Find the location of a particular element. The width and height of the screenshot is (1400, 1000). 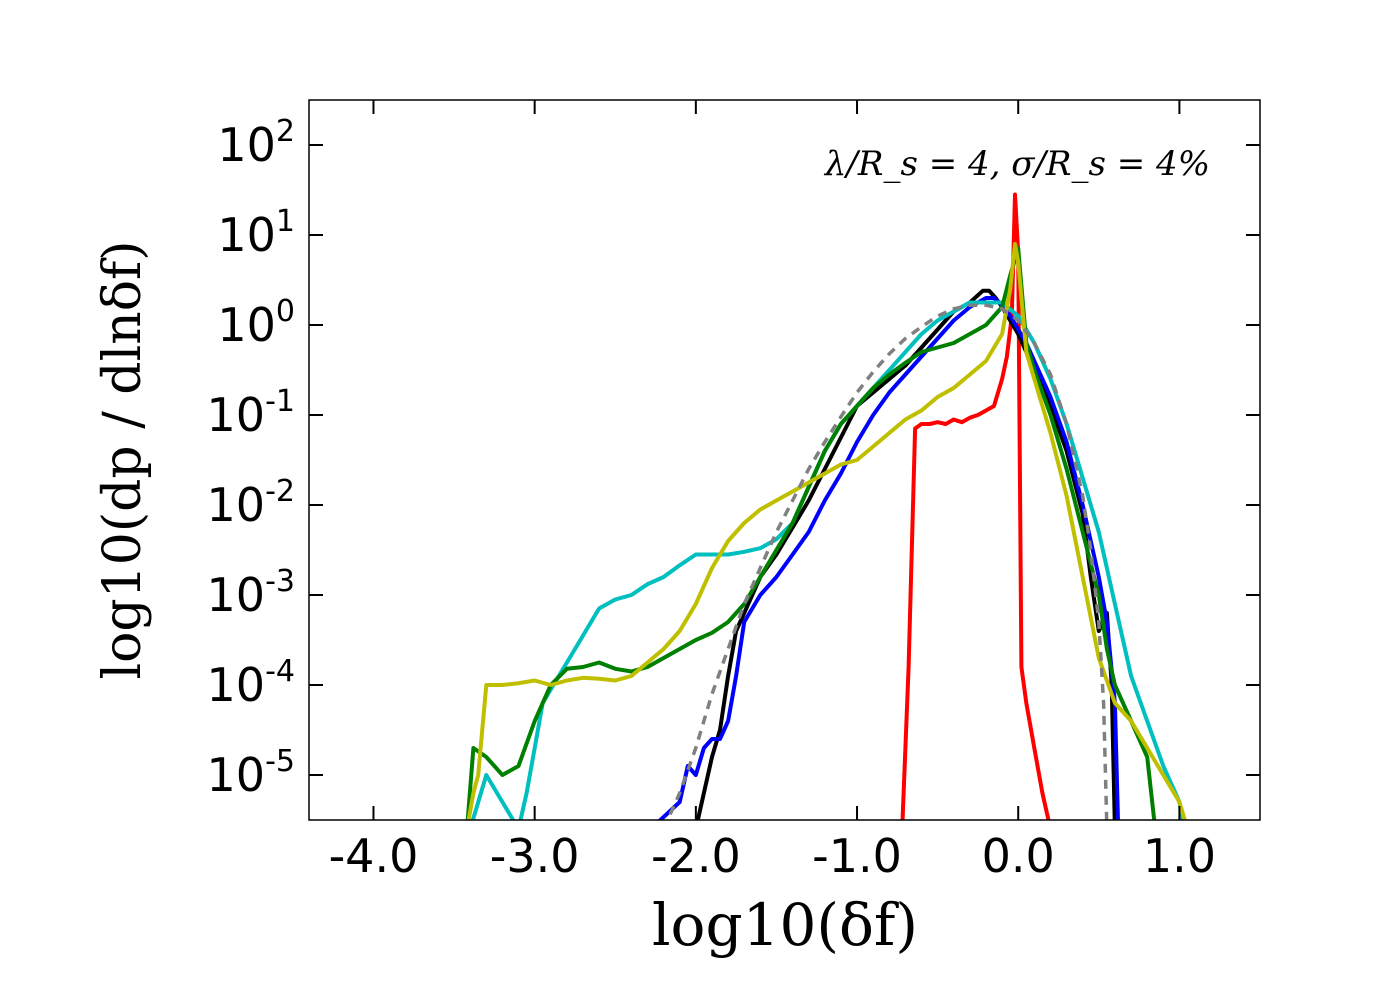

y-axis-title: log10(dp / dlnδf) is located at coordinates (123, 459).